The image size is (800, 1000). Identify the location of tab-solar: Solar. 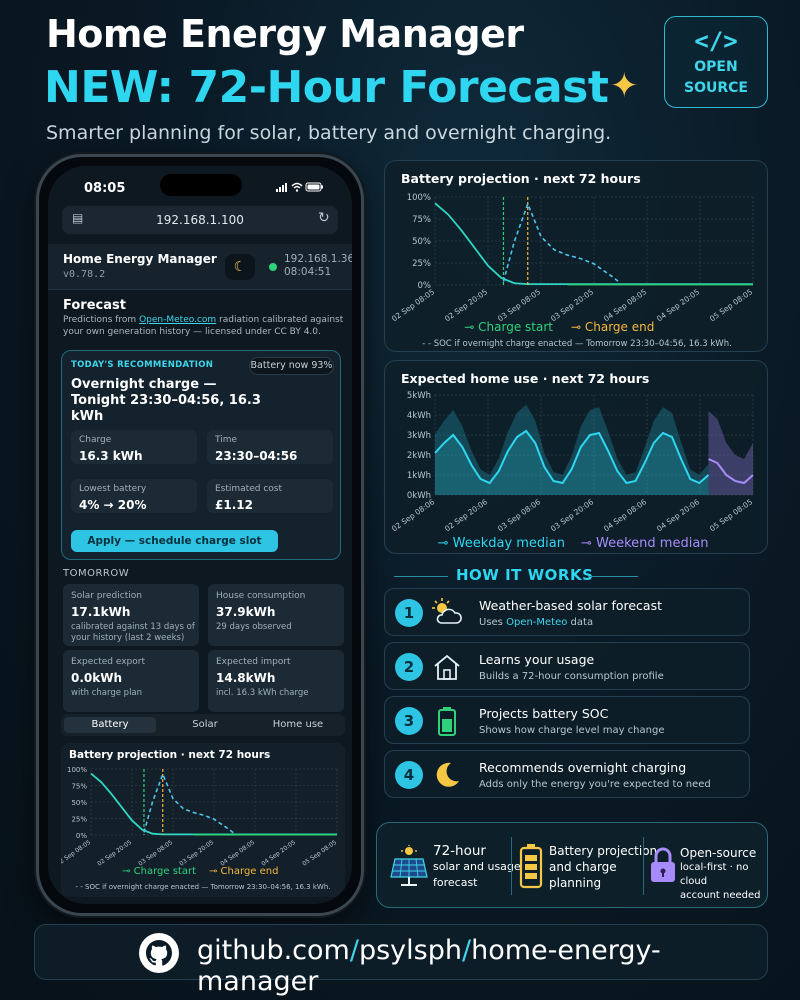
(205, 724).